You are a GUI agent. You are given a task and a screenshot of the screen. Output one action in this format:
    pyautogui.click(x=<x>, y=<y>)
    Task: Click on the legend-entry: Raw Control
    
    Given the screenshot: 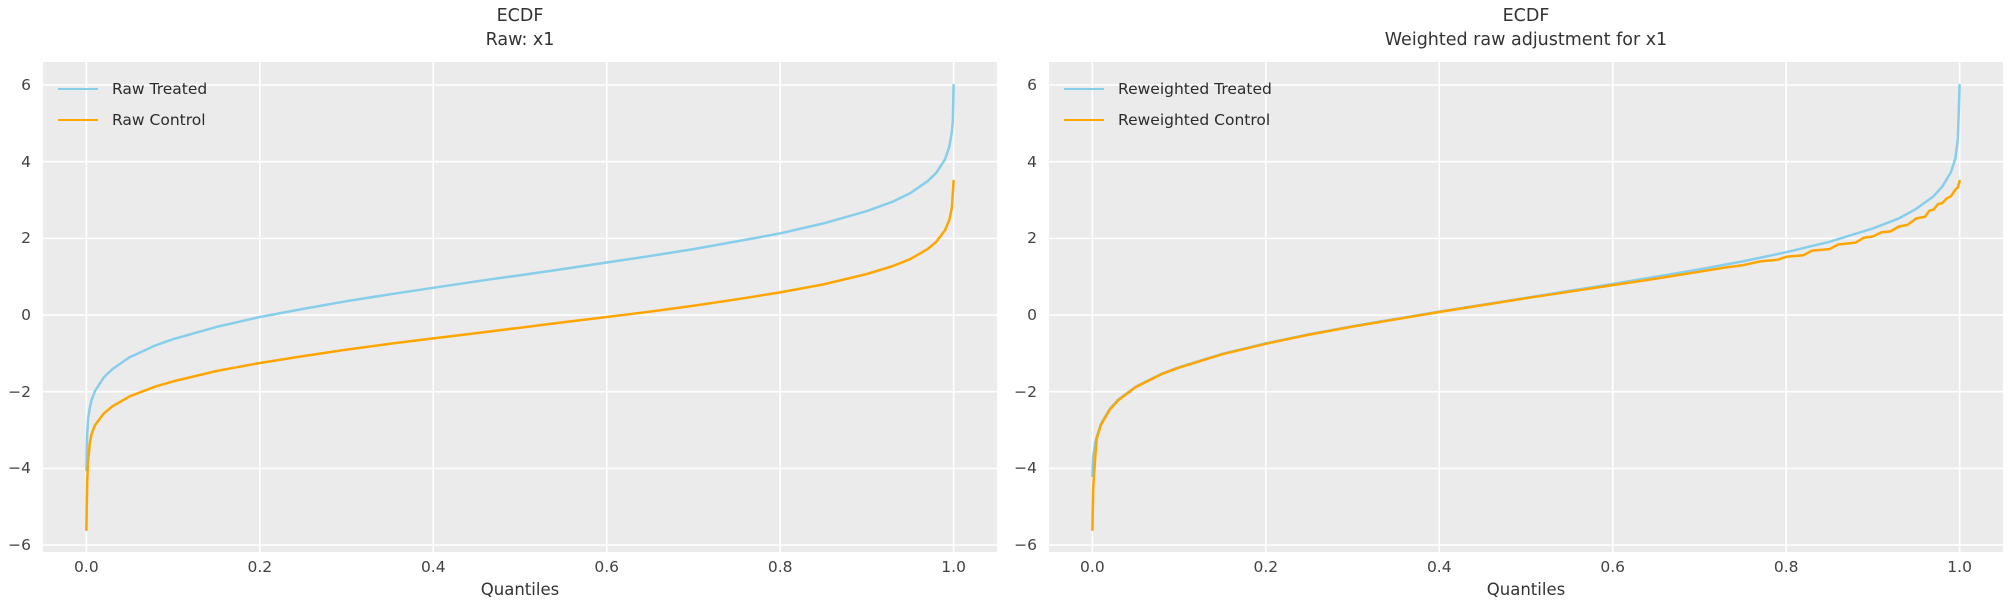 What is the action you would take?
    pyautogui.click(x=131, y=119)
    